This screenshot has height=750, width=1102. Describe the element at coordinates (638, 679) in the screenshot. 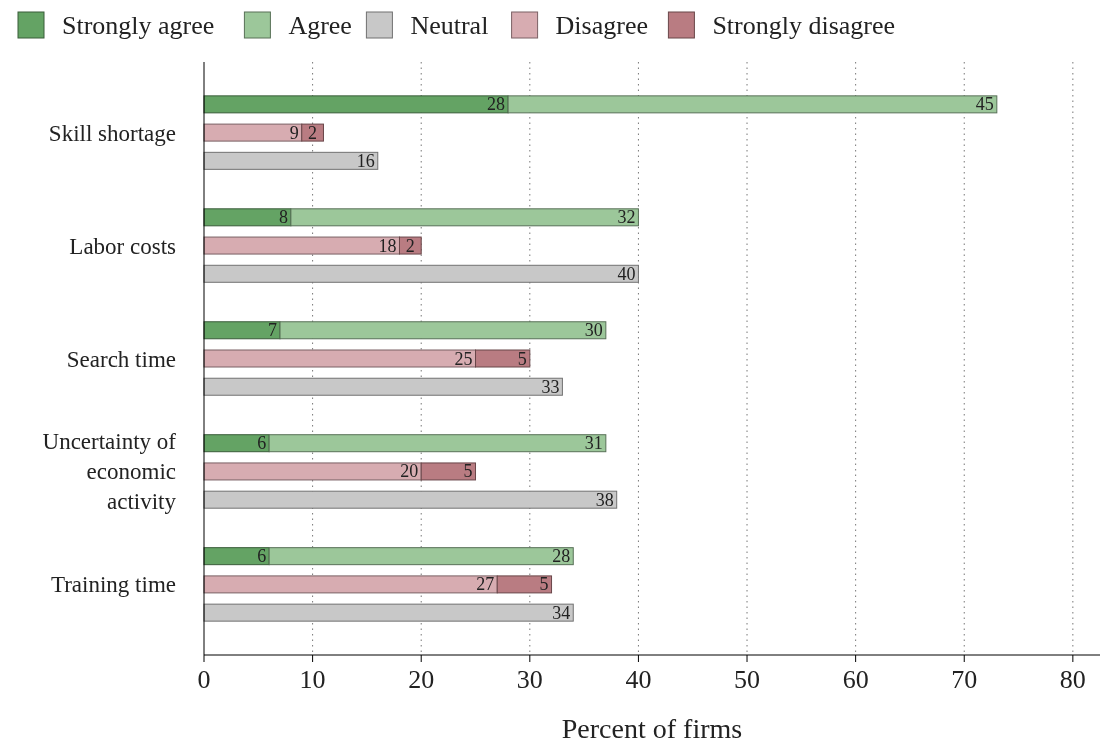

I see `x-tick-label: 40` at that location.